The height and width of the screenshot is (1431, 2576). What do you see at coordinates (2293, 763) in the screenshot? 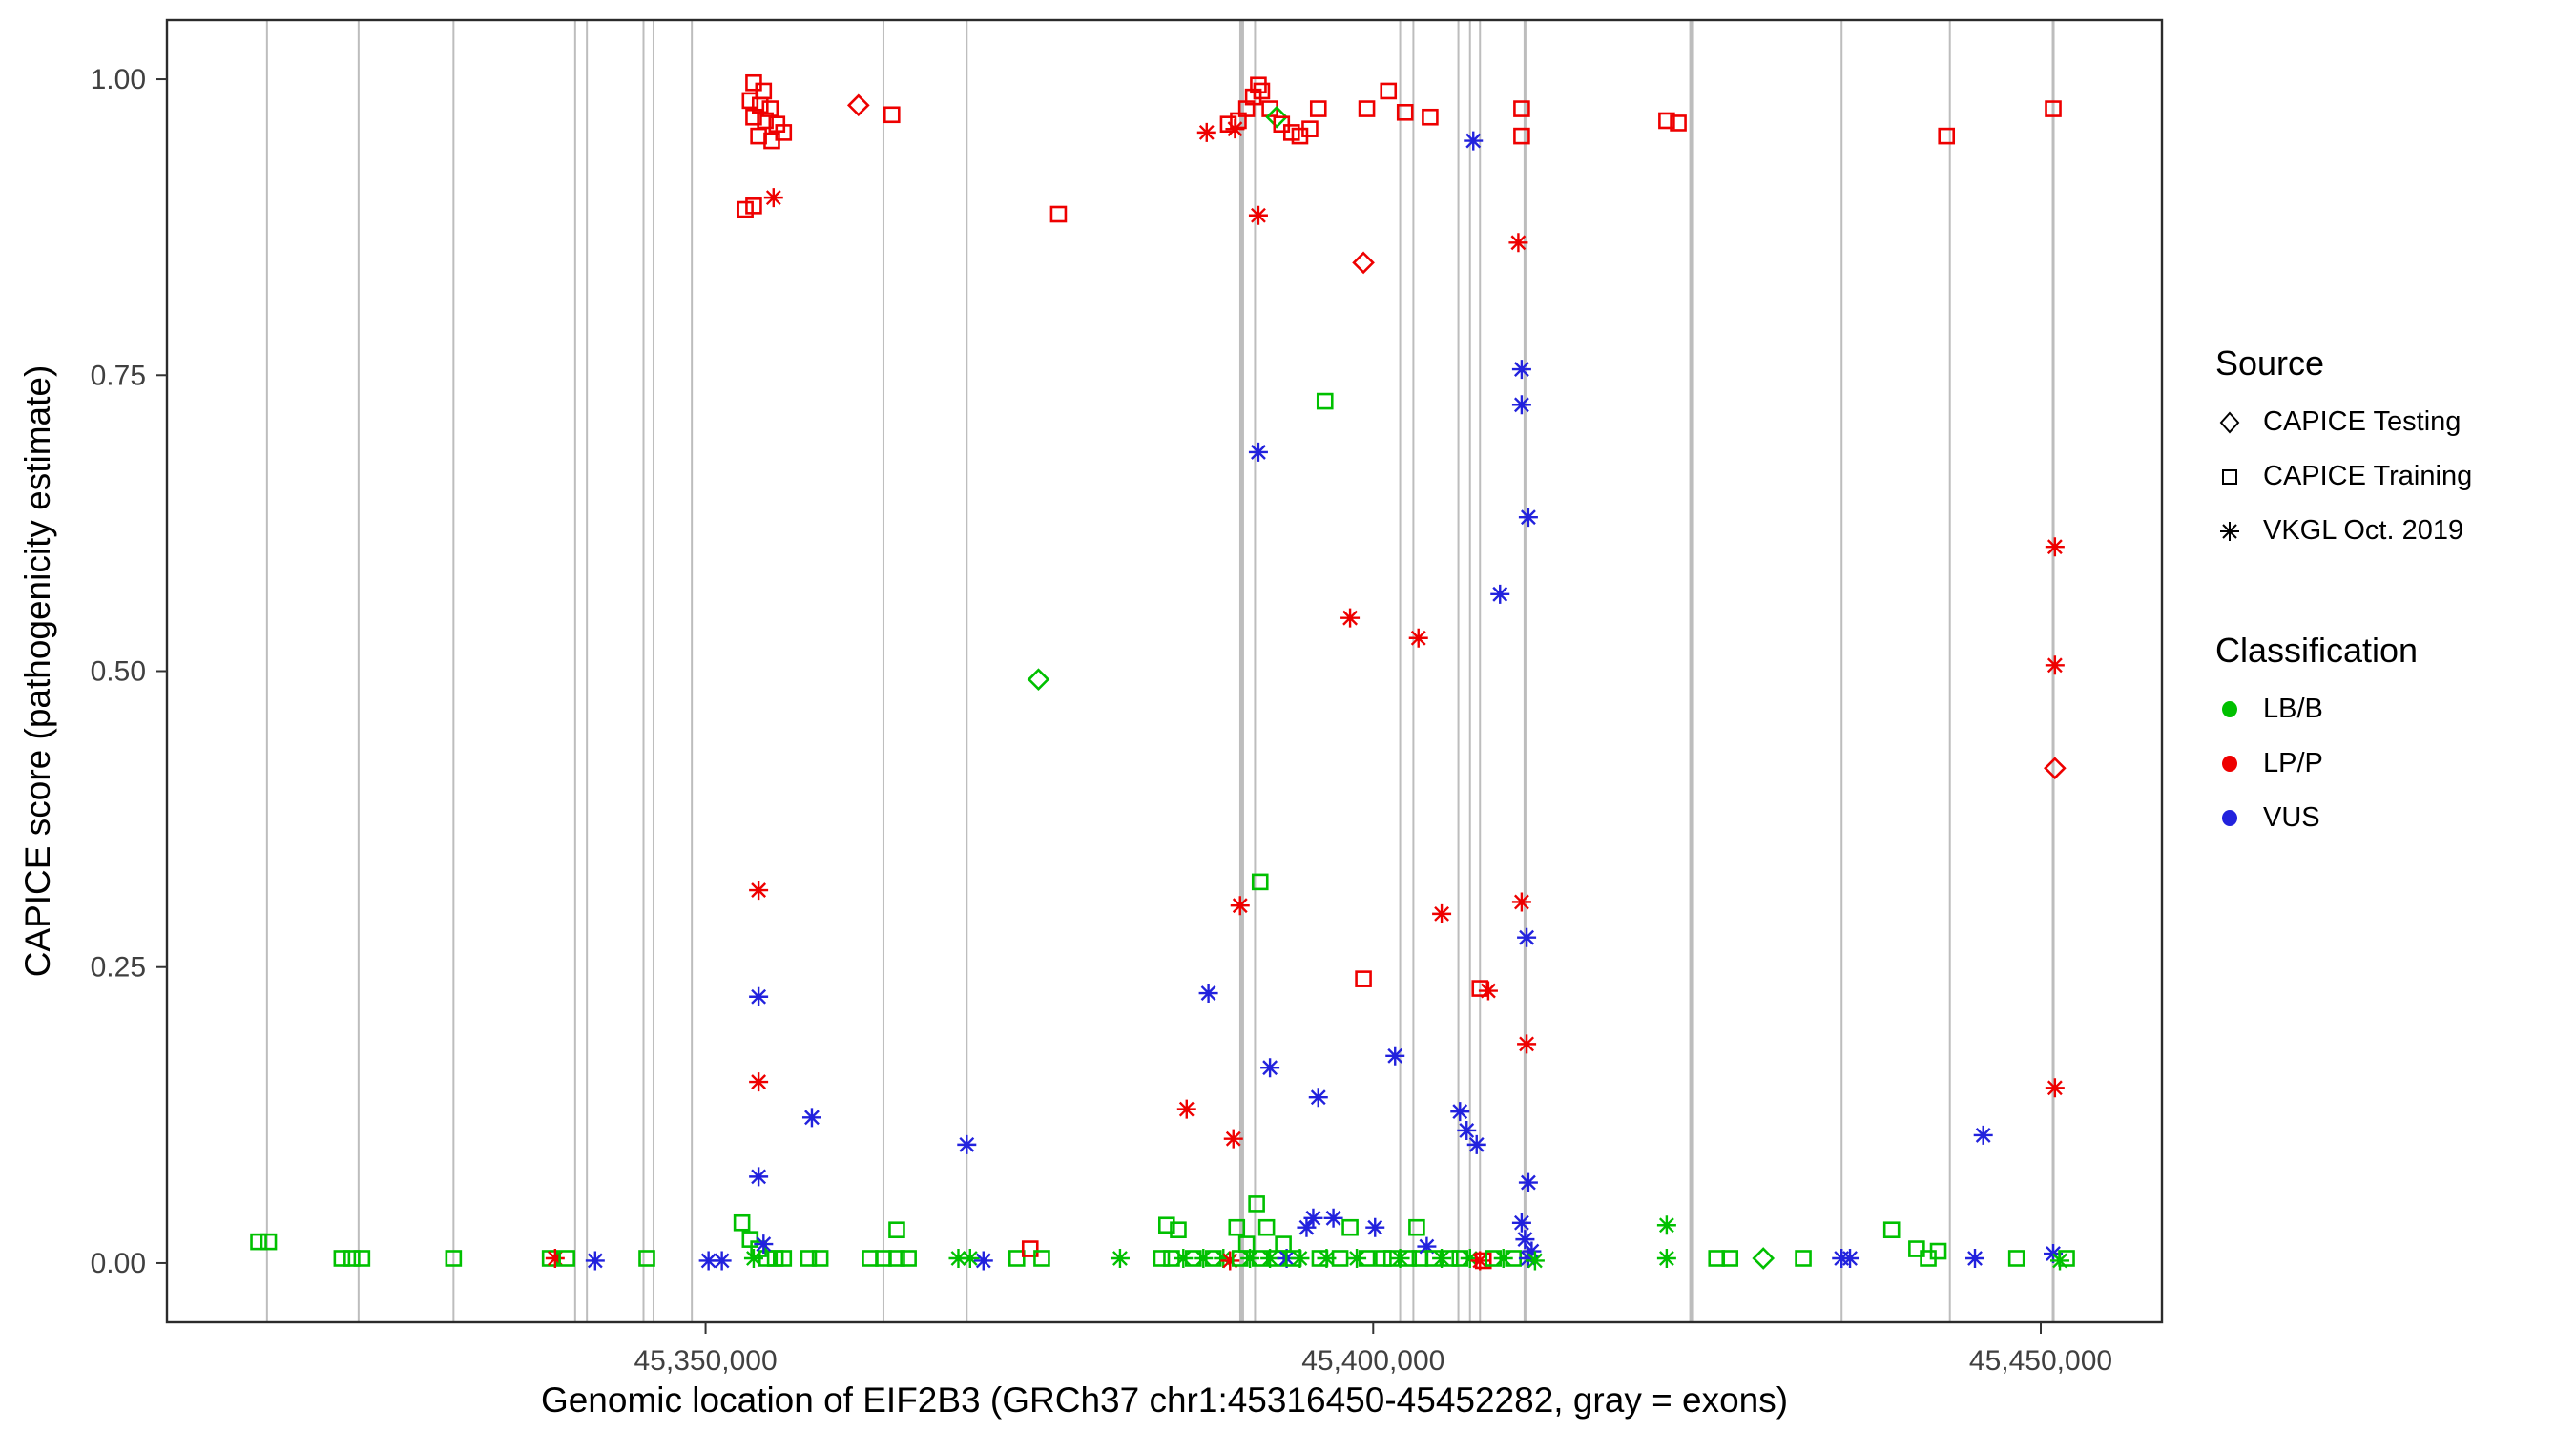
I see `legend-item-label: LP/P` at bounding box center [2293, 763].